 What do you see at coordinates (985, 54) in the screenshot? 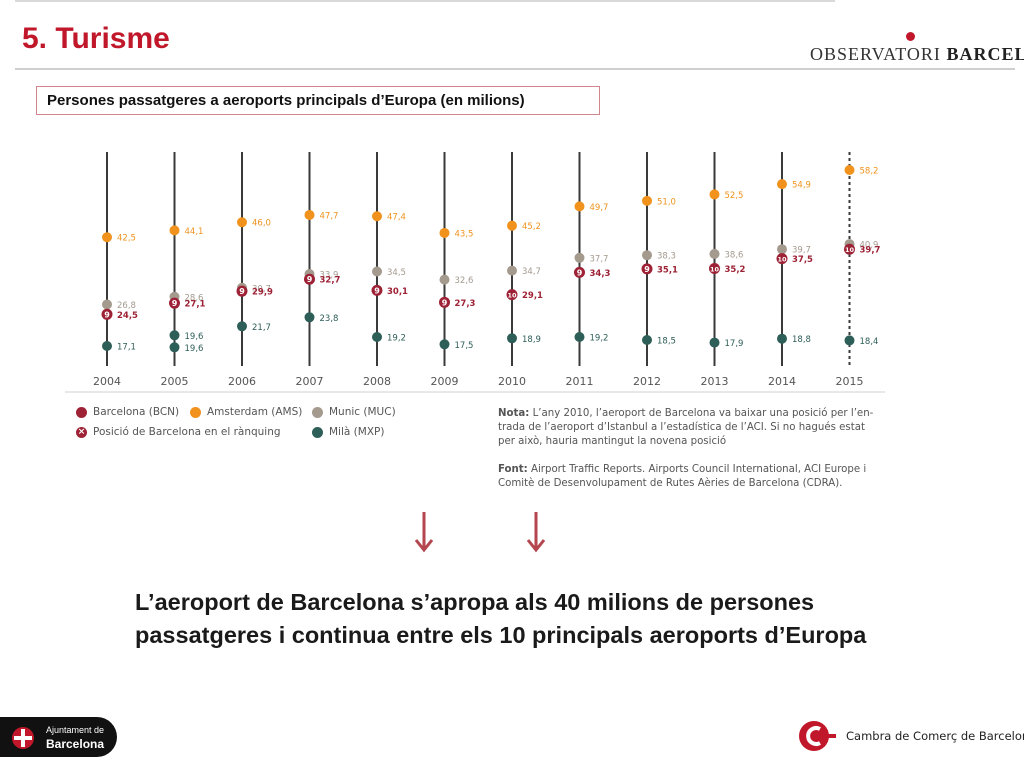
I see `observatori-logo-text-bold: BARCELONA` at bounding box center [985, 54].